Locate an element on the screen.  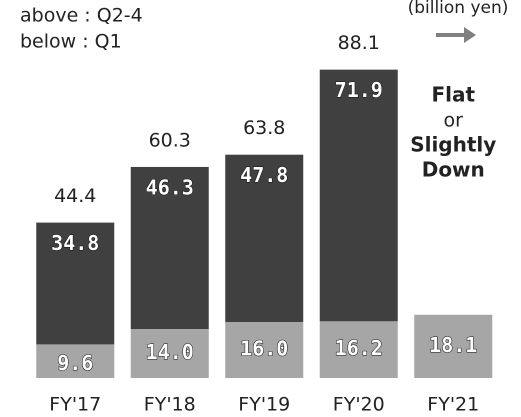
annotation: Down is located at coordinates (453, 170).